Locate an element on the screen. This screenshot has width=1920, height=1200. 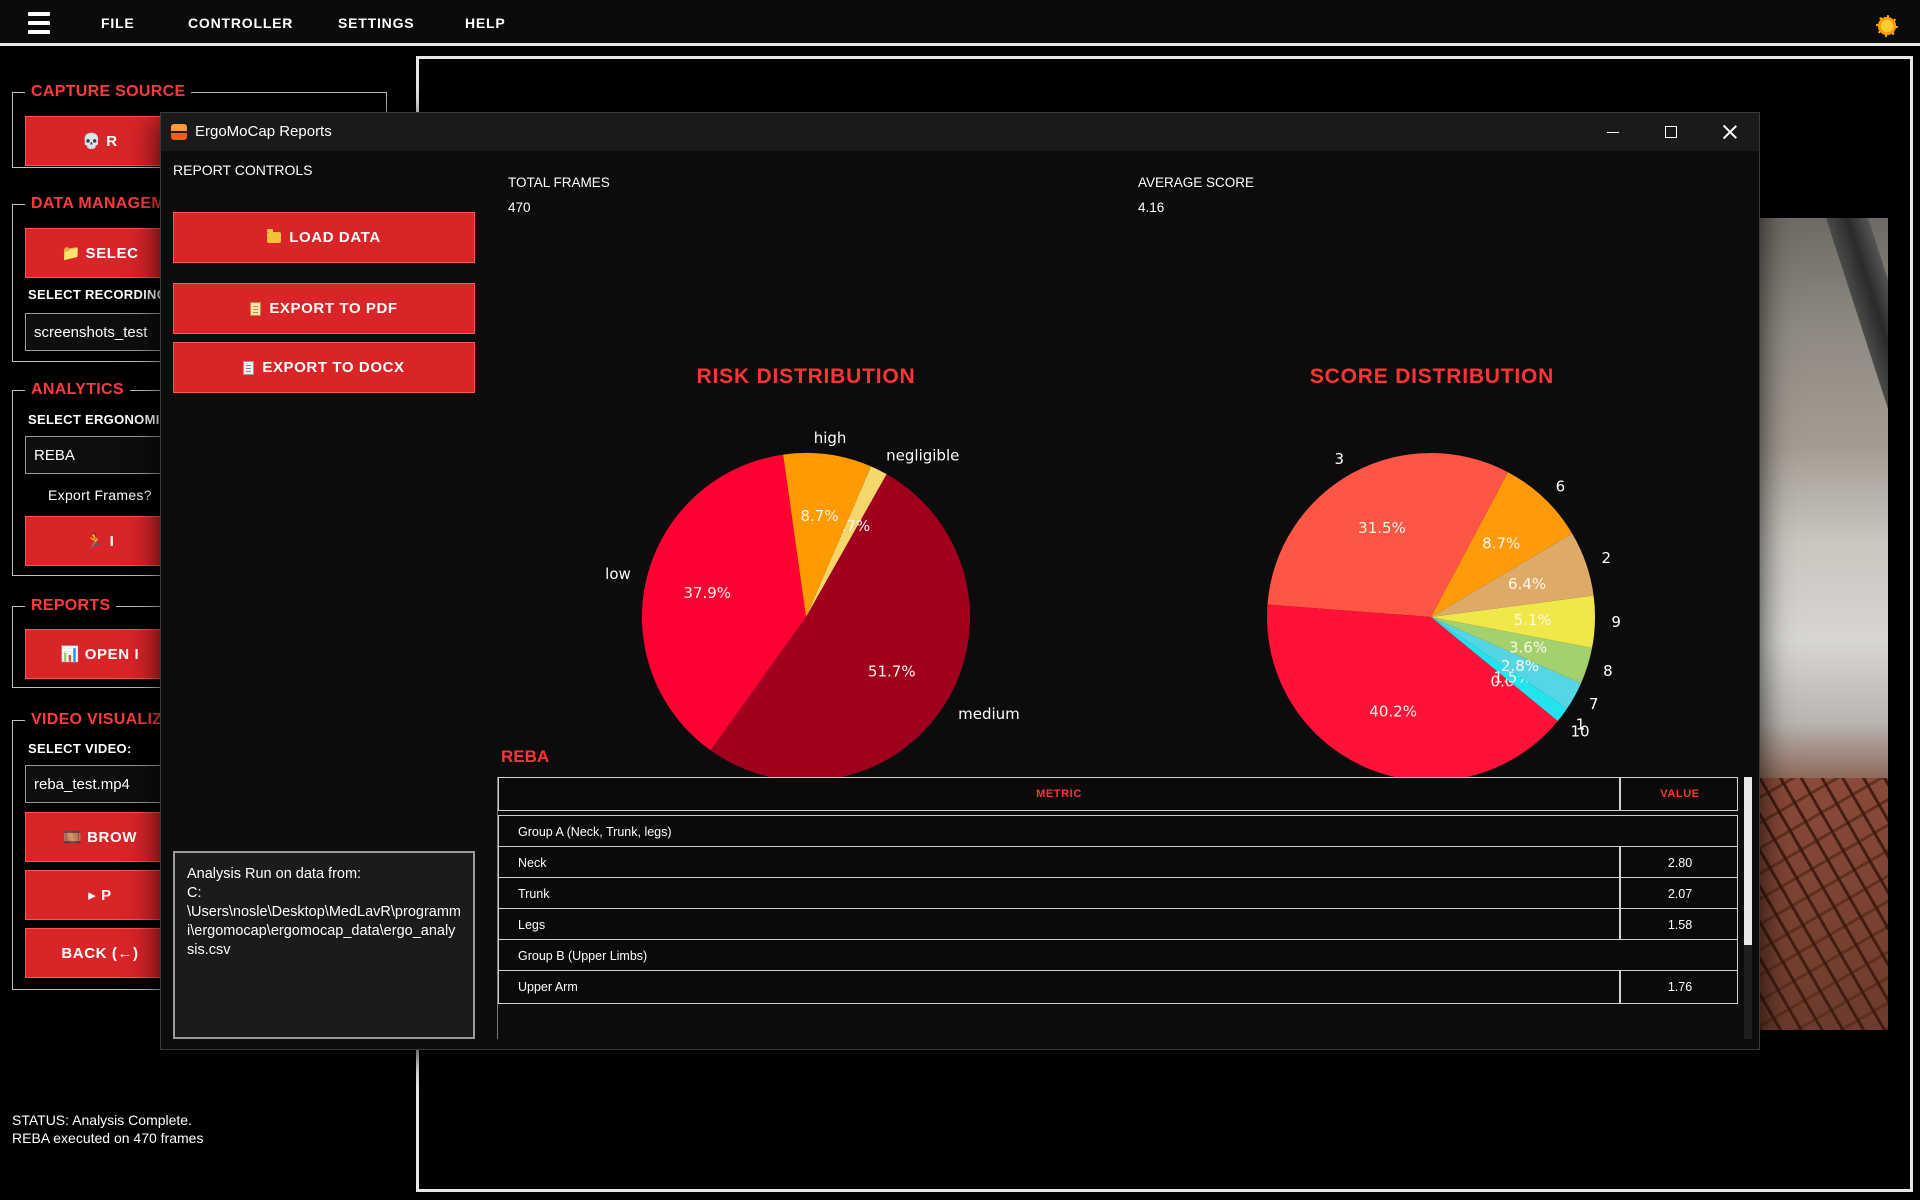
back-button: BACK (←) is located at coordinates (100, 953).